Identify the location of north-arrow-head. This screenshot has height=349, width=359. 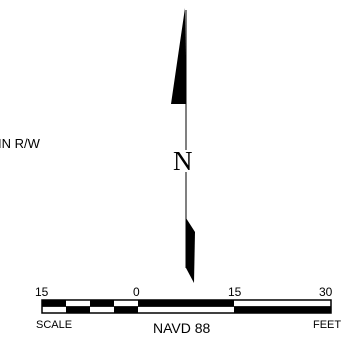
(178, 56).